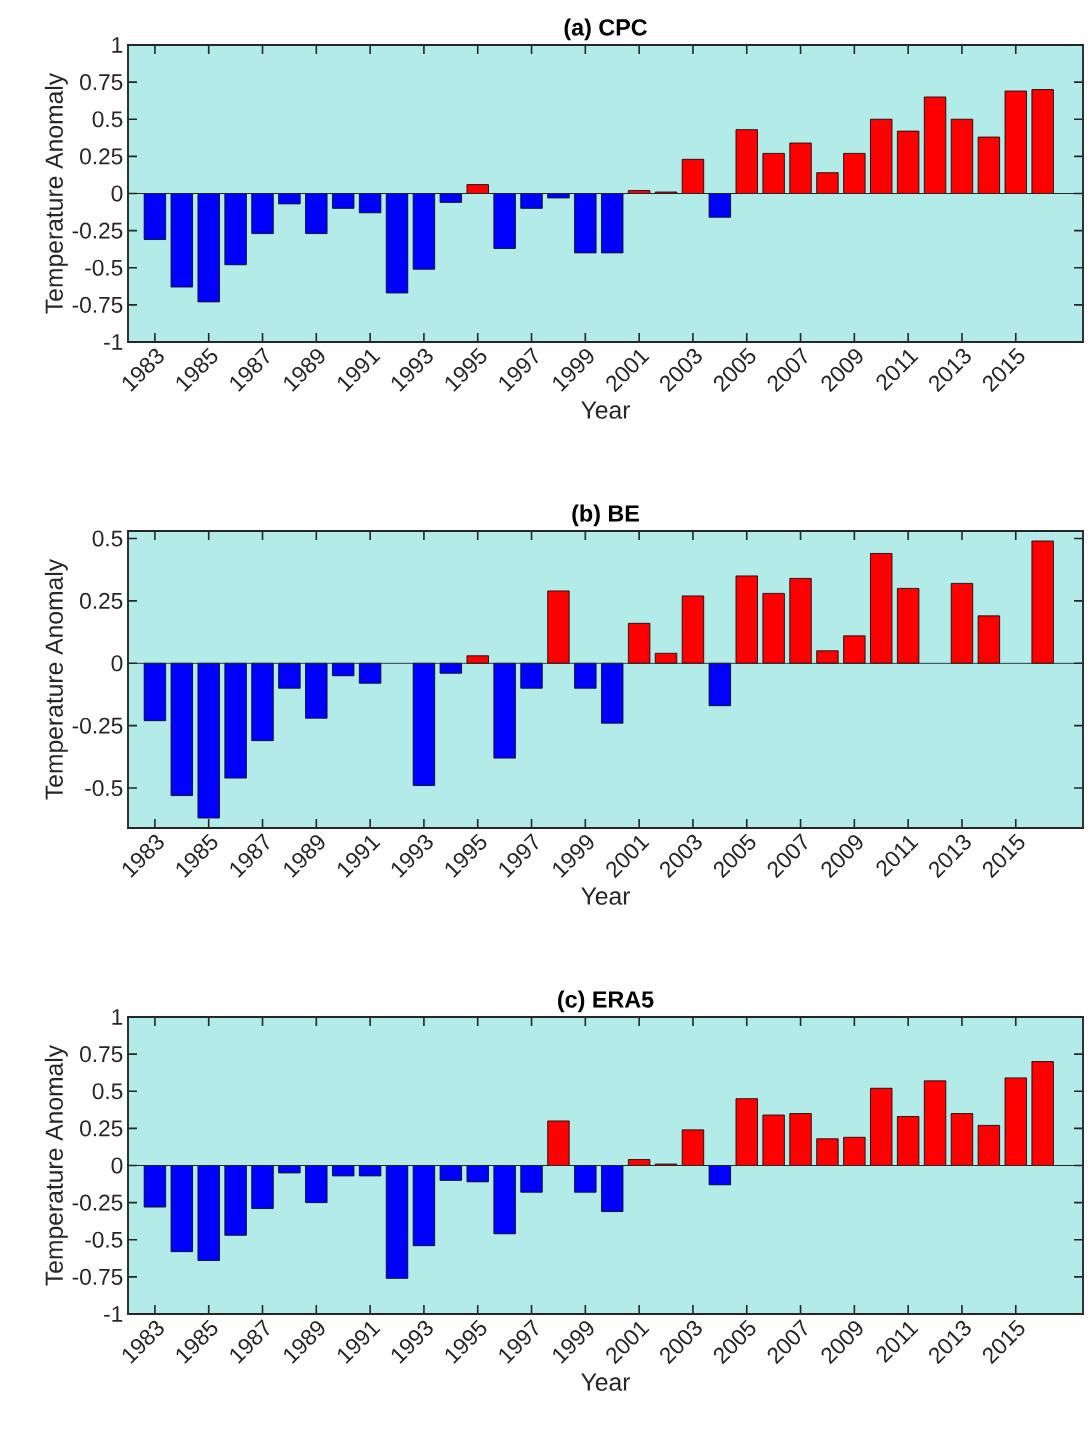  Describe the element at coordinates (113, 342) in the screenshot. I see `y-tick-label: -1` at that location.